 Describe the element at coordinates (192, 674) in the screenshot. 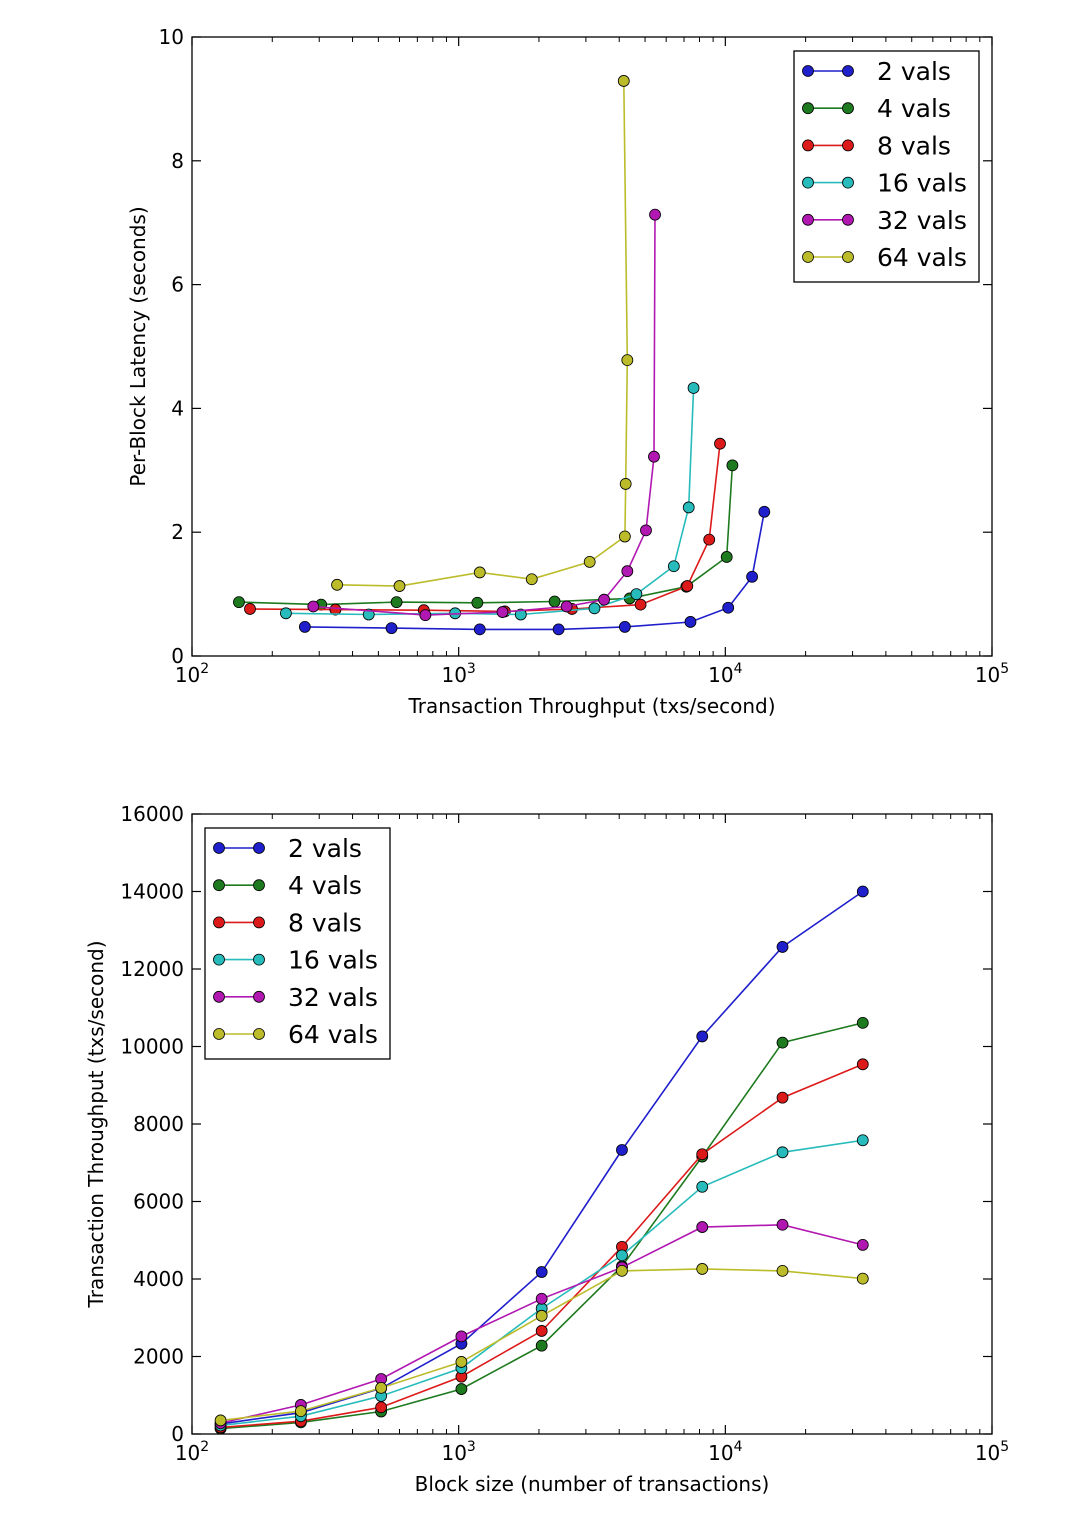

I see `x-tick-label: 10²` at that location.